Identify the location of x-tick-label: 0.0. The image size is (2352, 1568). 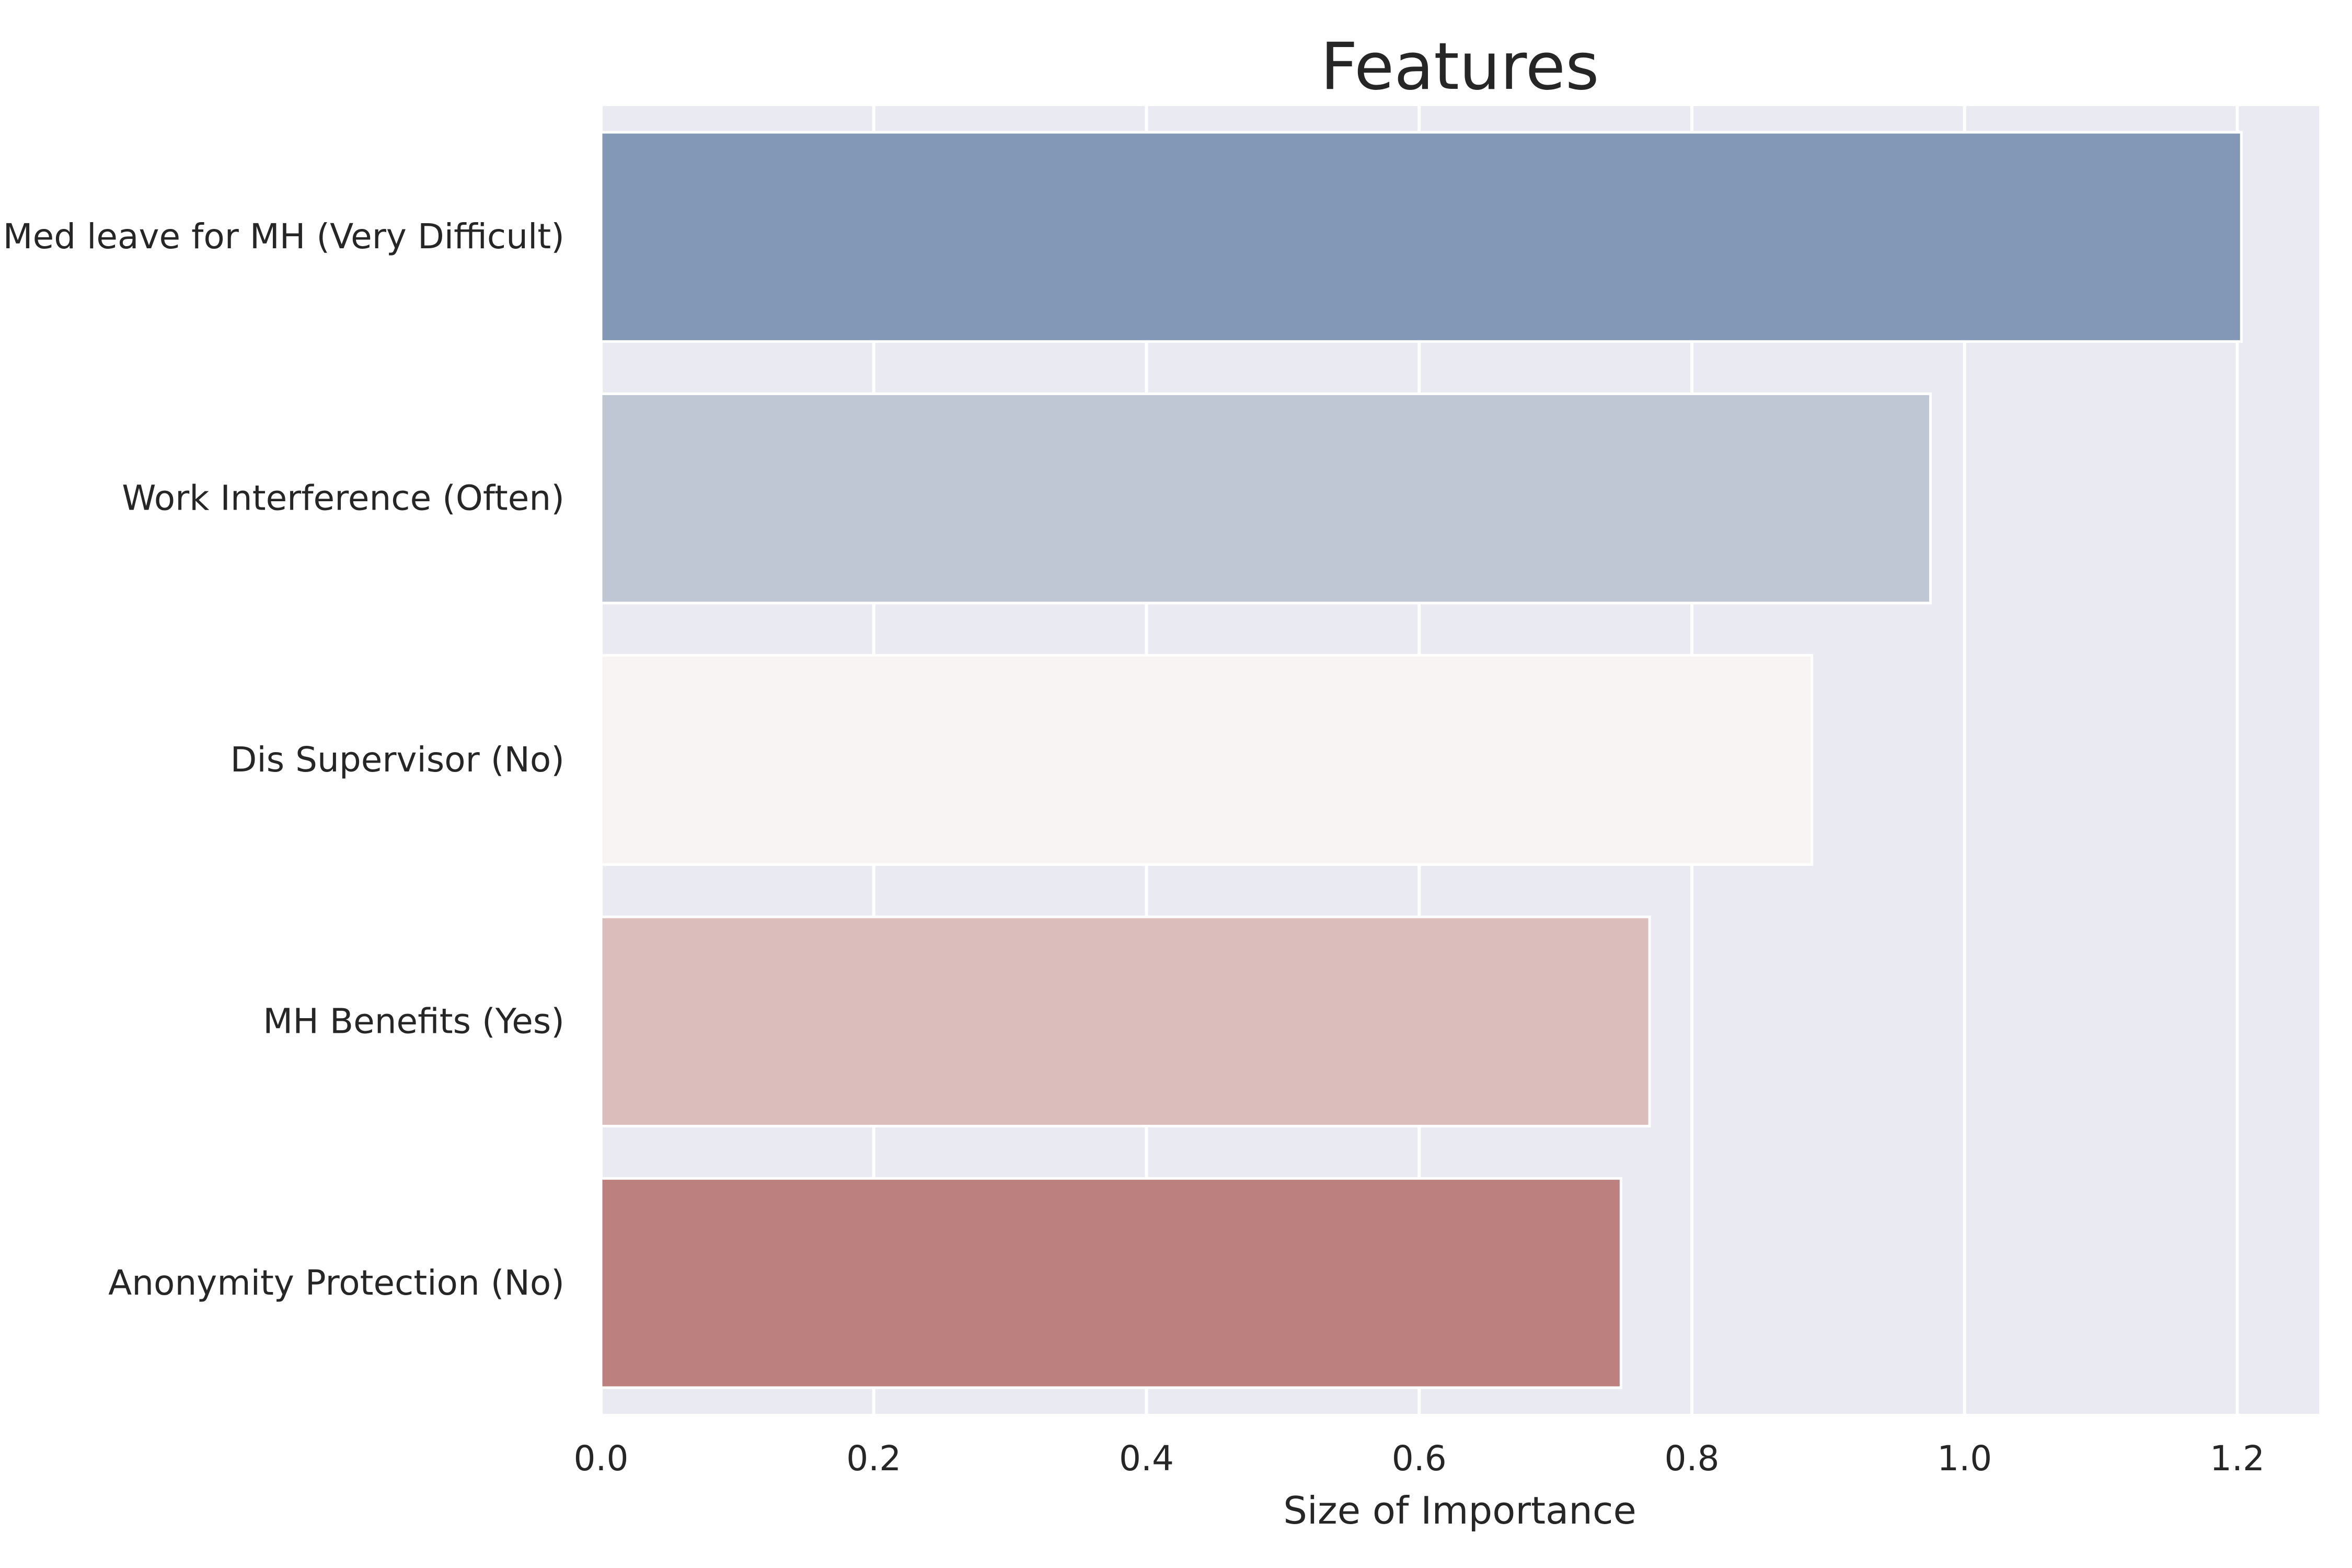
(601, 1458).